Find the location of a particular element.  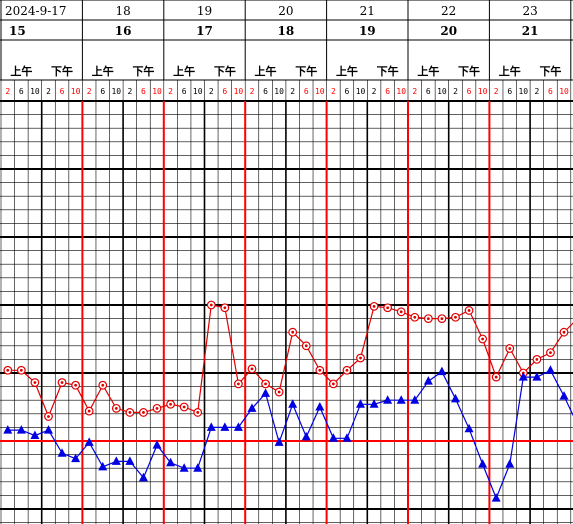

day-number-label: 20 is located at coordinates (448, 31).